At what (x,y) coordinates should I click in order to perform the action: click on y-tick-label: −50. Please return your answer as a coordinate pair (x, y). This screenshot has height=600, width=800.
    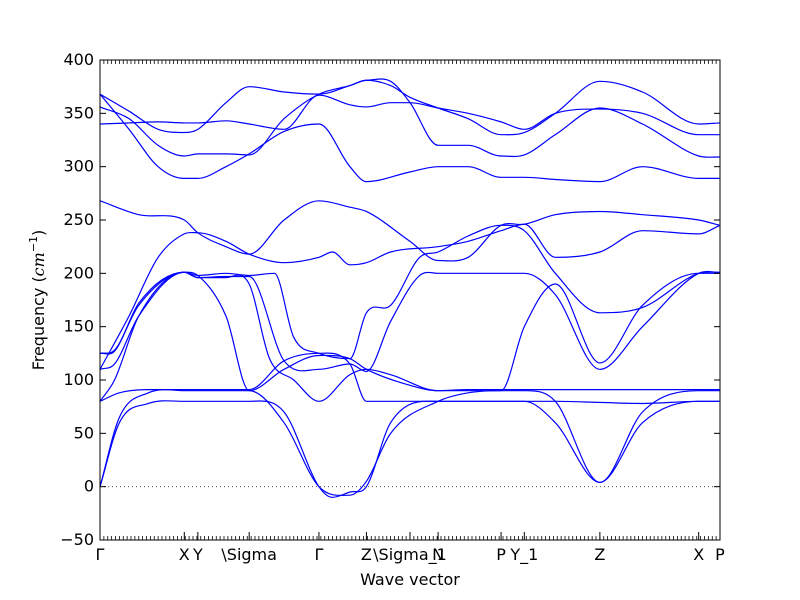
    Looking at the image, I should click on (77, 539).